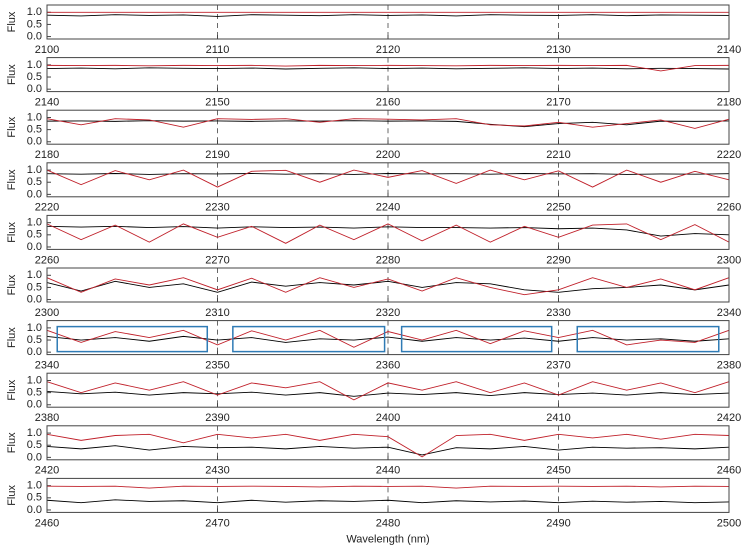 The image size is (750, 548). I want to click on x-tick-label: 2290, so click(558, 260).